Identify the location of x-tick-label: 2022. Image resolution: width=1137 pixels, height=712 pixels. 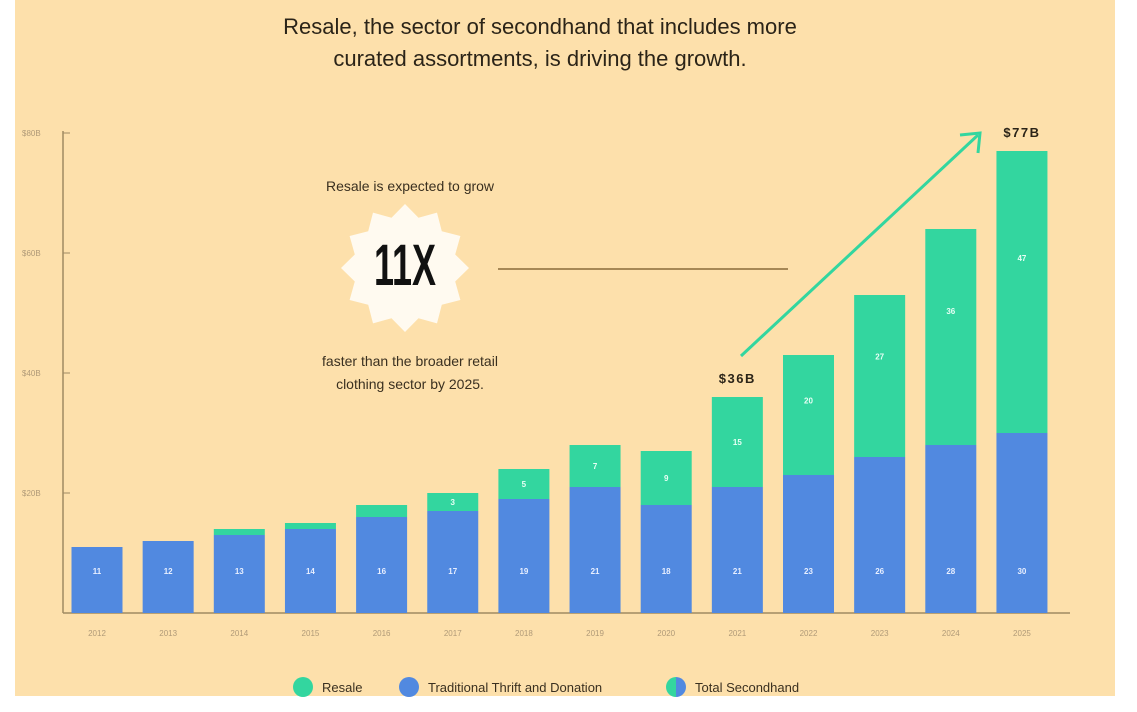
(809, 633).